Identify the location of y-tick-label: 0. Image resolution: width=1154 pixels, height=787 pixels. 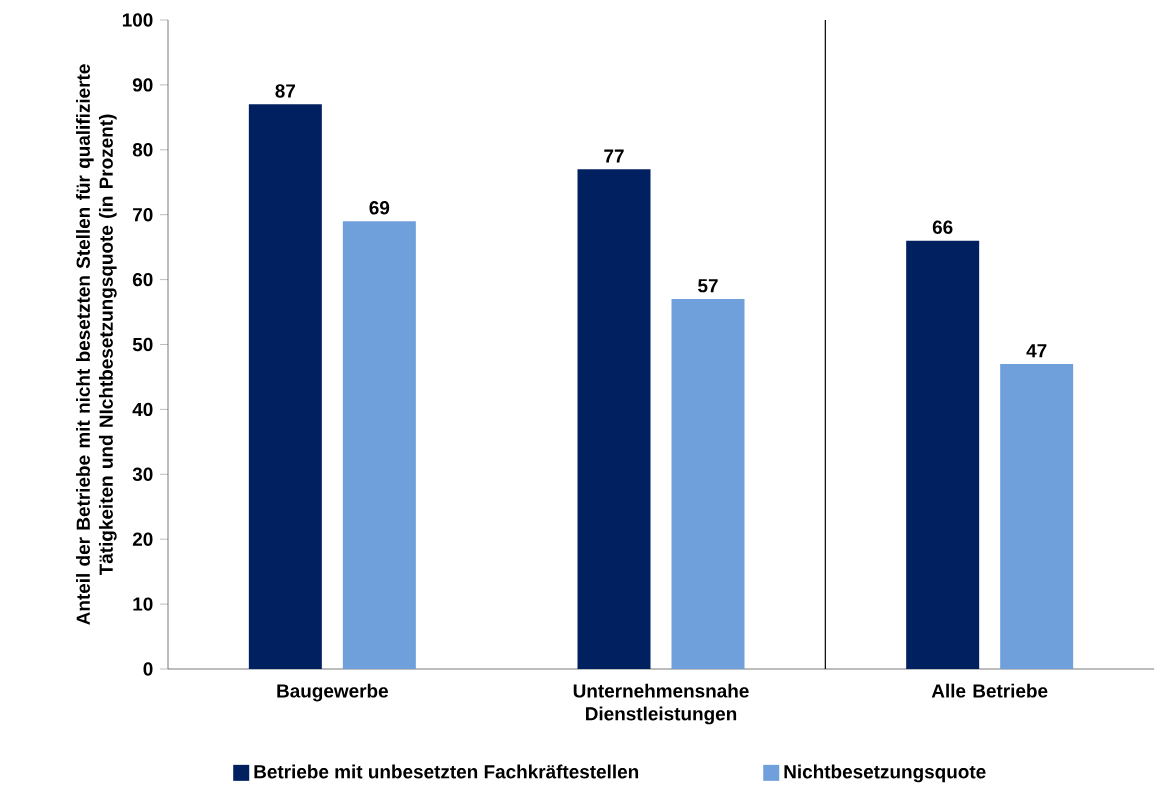
(148, 669).